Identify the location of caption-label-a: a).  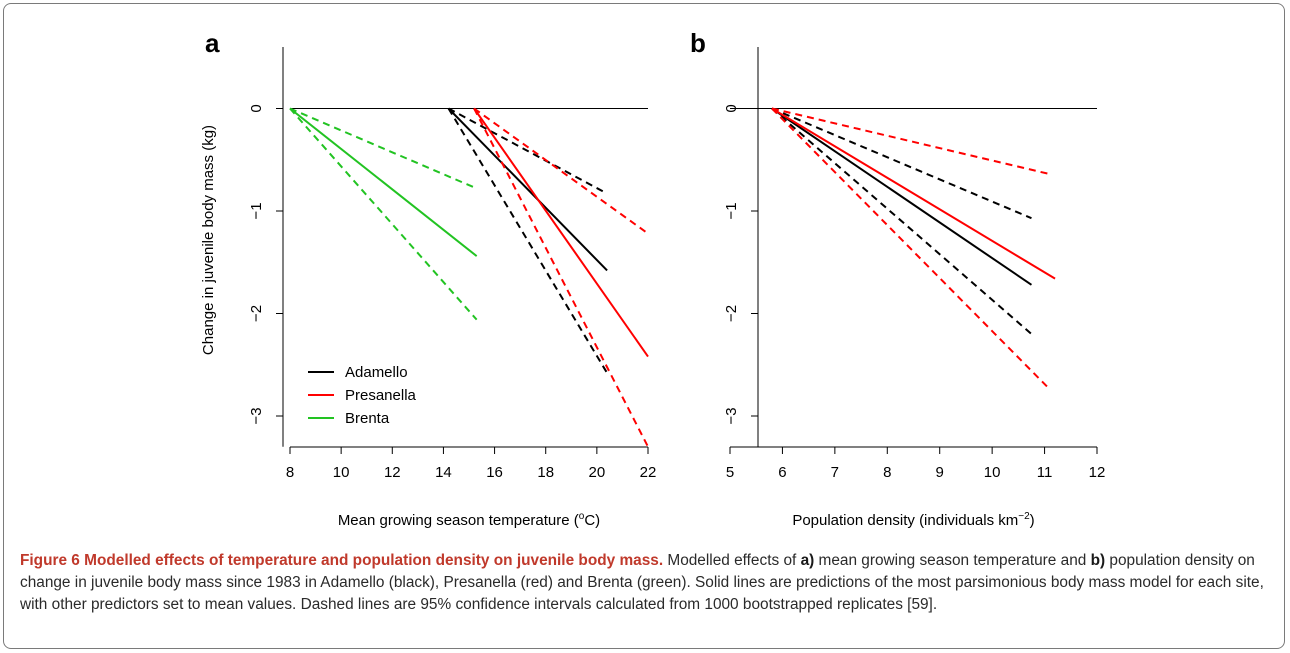
(807, 560).